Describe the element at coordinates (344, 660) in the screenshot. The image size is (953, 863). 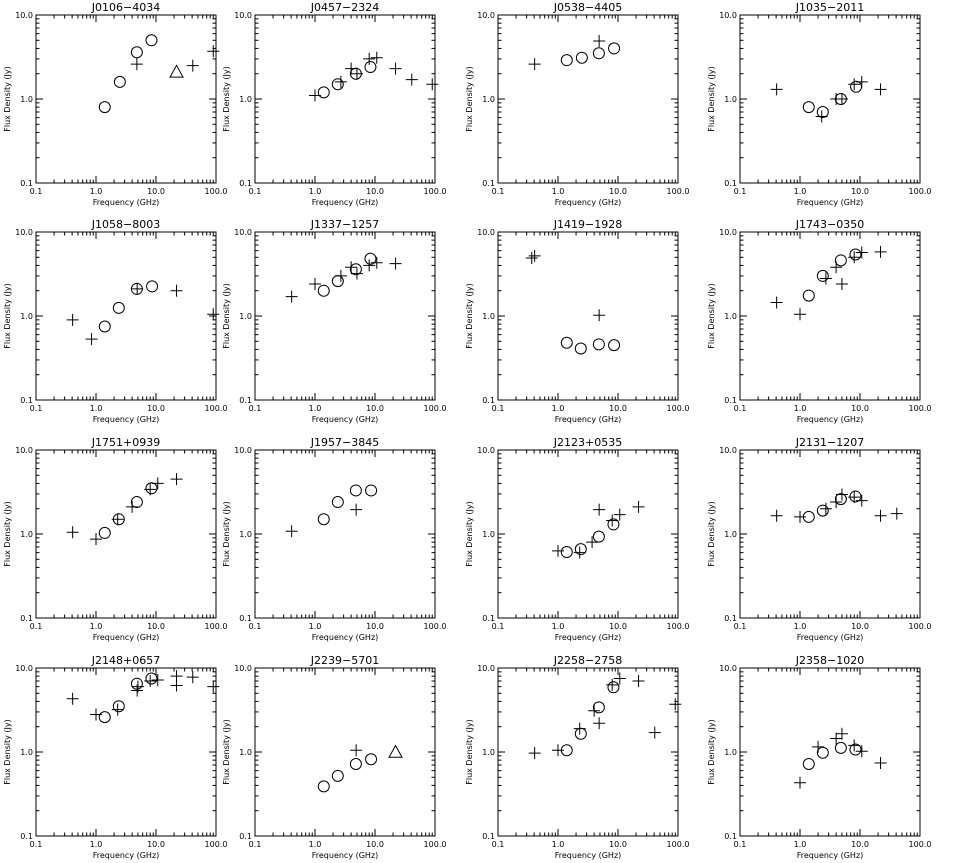
I see `panel-title: J2239−5701` at that location.